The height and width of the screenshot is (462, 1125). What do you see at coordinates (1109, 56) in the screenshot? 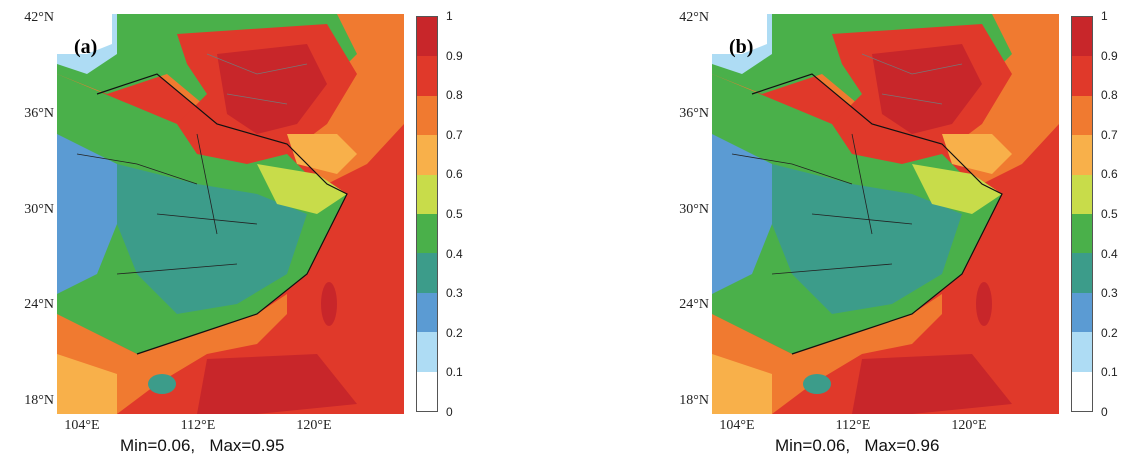
I see `cbar-b-tick-0.9: 0.9` at bounding box center [1109, 56].